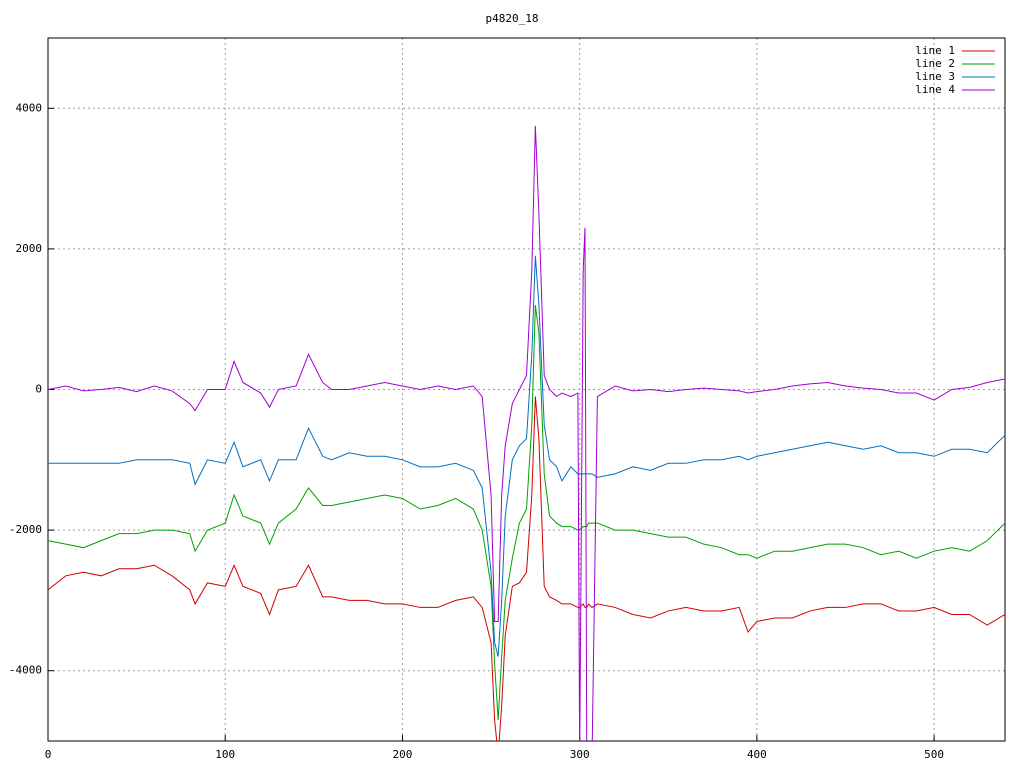 The width and height of the screenshot is (1024, 768). I want to click on x-tick-label: 100, so click(225, 754).